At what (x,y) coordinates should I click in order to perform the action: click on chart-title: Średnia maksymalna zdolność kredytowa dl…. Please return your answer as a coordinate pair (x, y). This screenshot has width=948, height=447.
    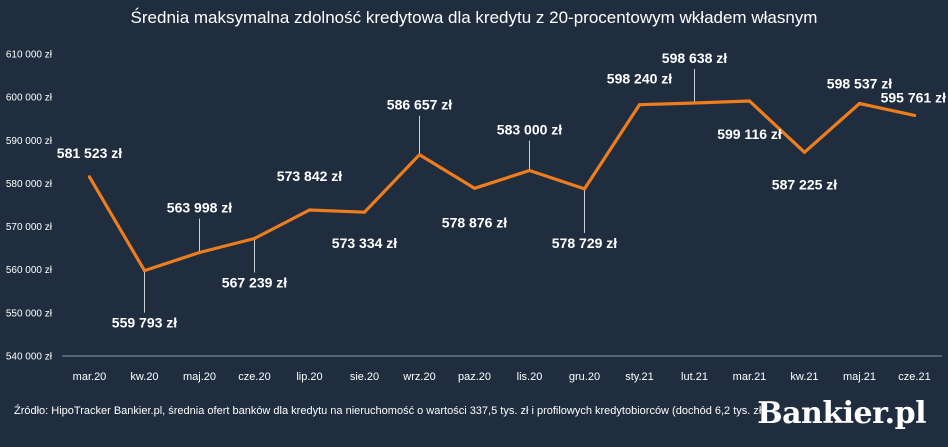
    Looking at the image, I should click on (474, 17).